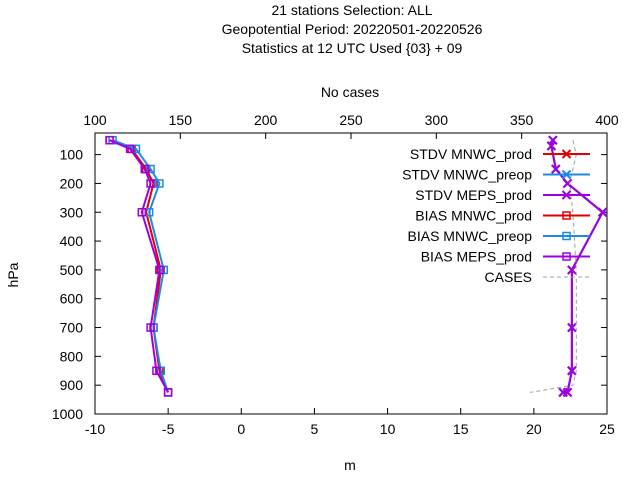 Image resolution: width=640 pixels, height=480 pixels. I want to click on x2-tick-label: 300, so click(437, 120).